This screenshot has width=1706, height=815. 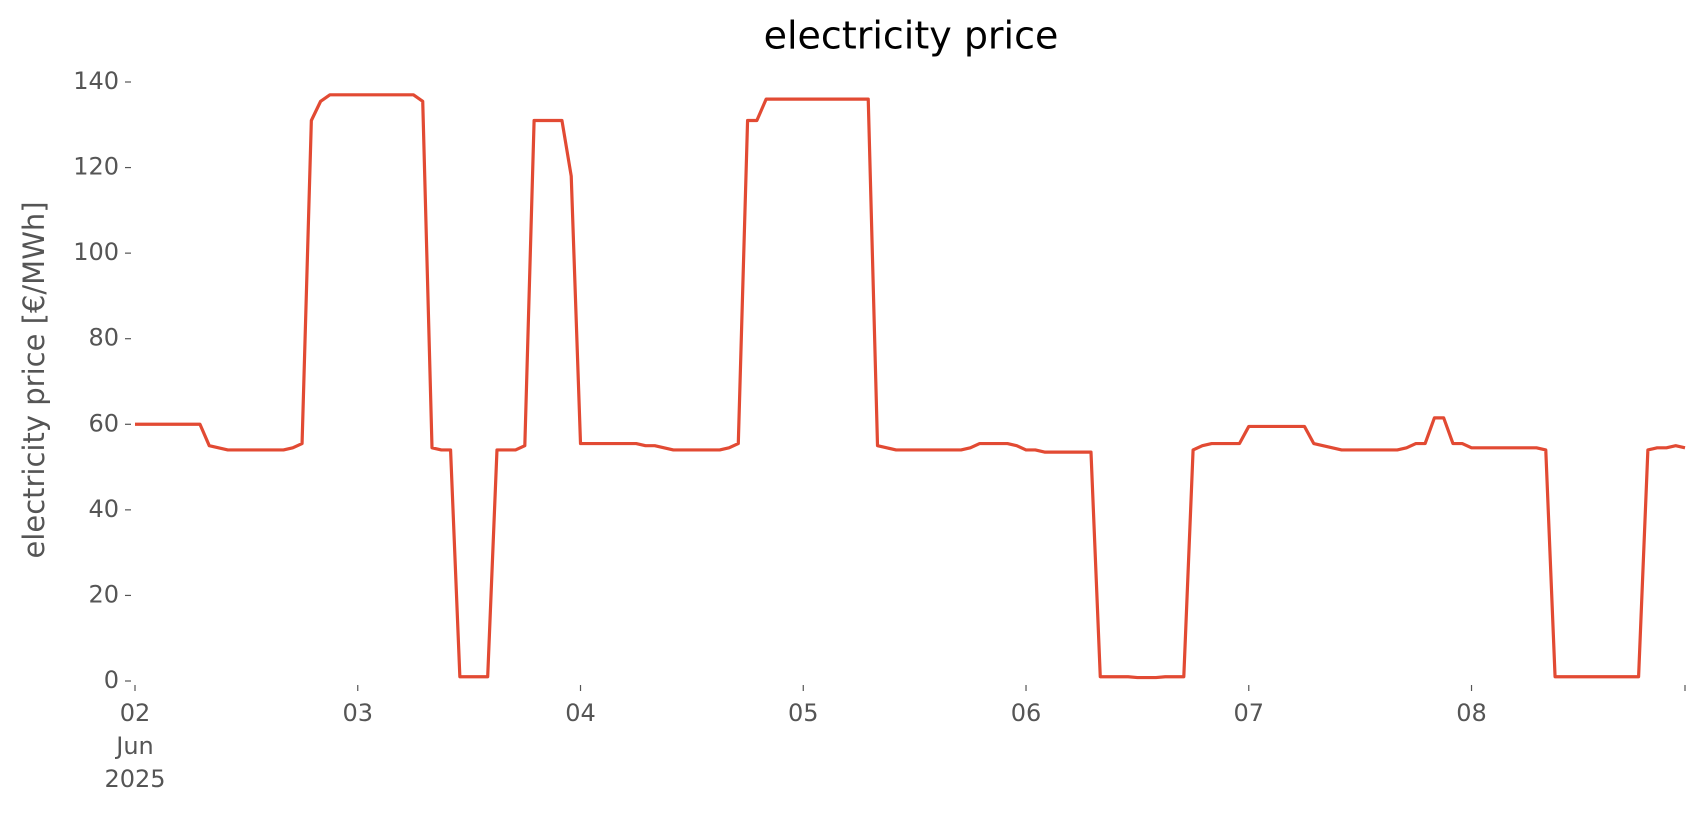 I want to click on chart-title: electricity price, so click(x=911, y=36).